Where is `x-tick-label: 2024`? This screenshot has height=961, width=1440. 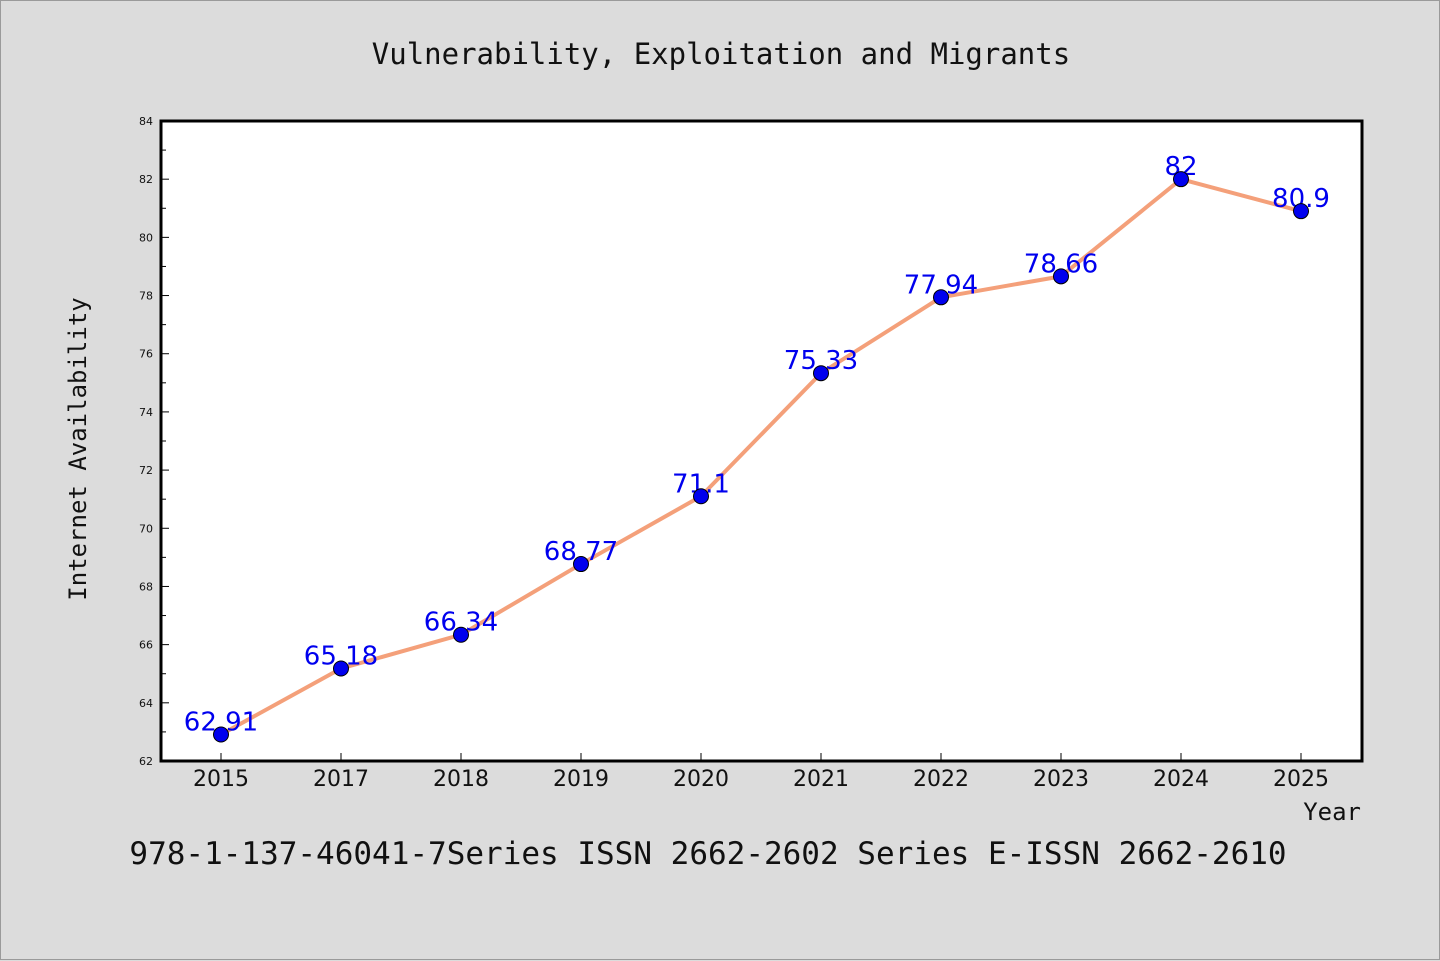
x-tick-label: 2024 is located at coordinates (1181, 779).